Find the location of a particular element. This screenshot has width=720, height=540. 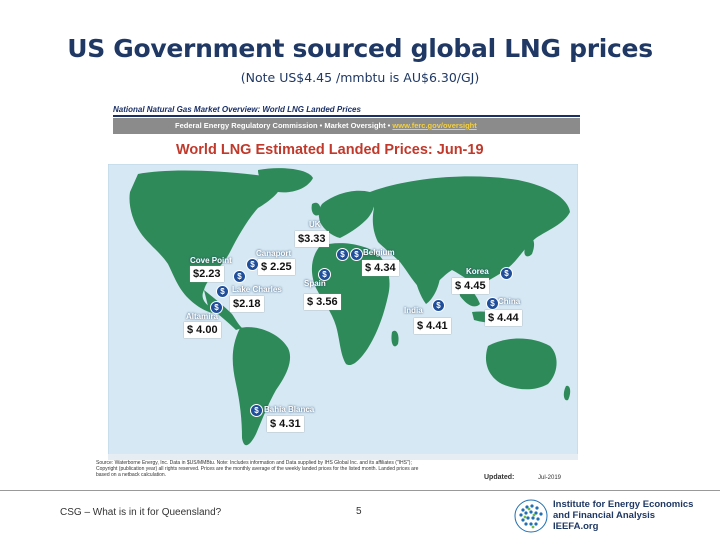

footer-rule is located at coordinates (360, 490).